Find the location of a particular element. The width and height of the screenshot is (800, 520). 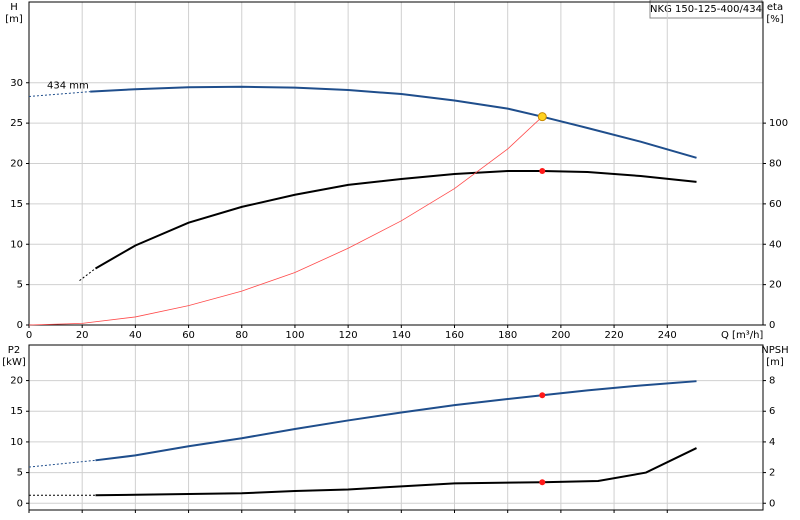

y-axis-label: P2 is located at coordinates (14, 350).